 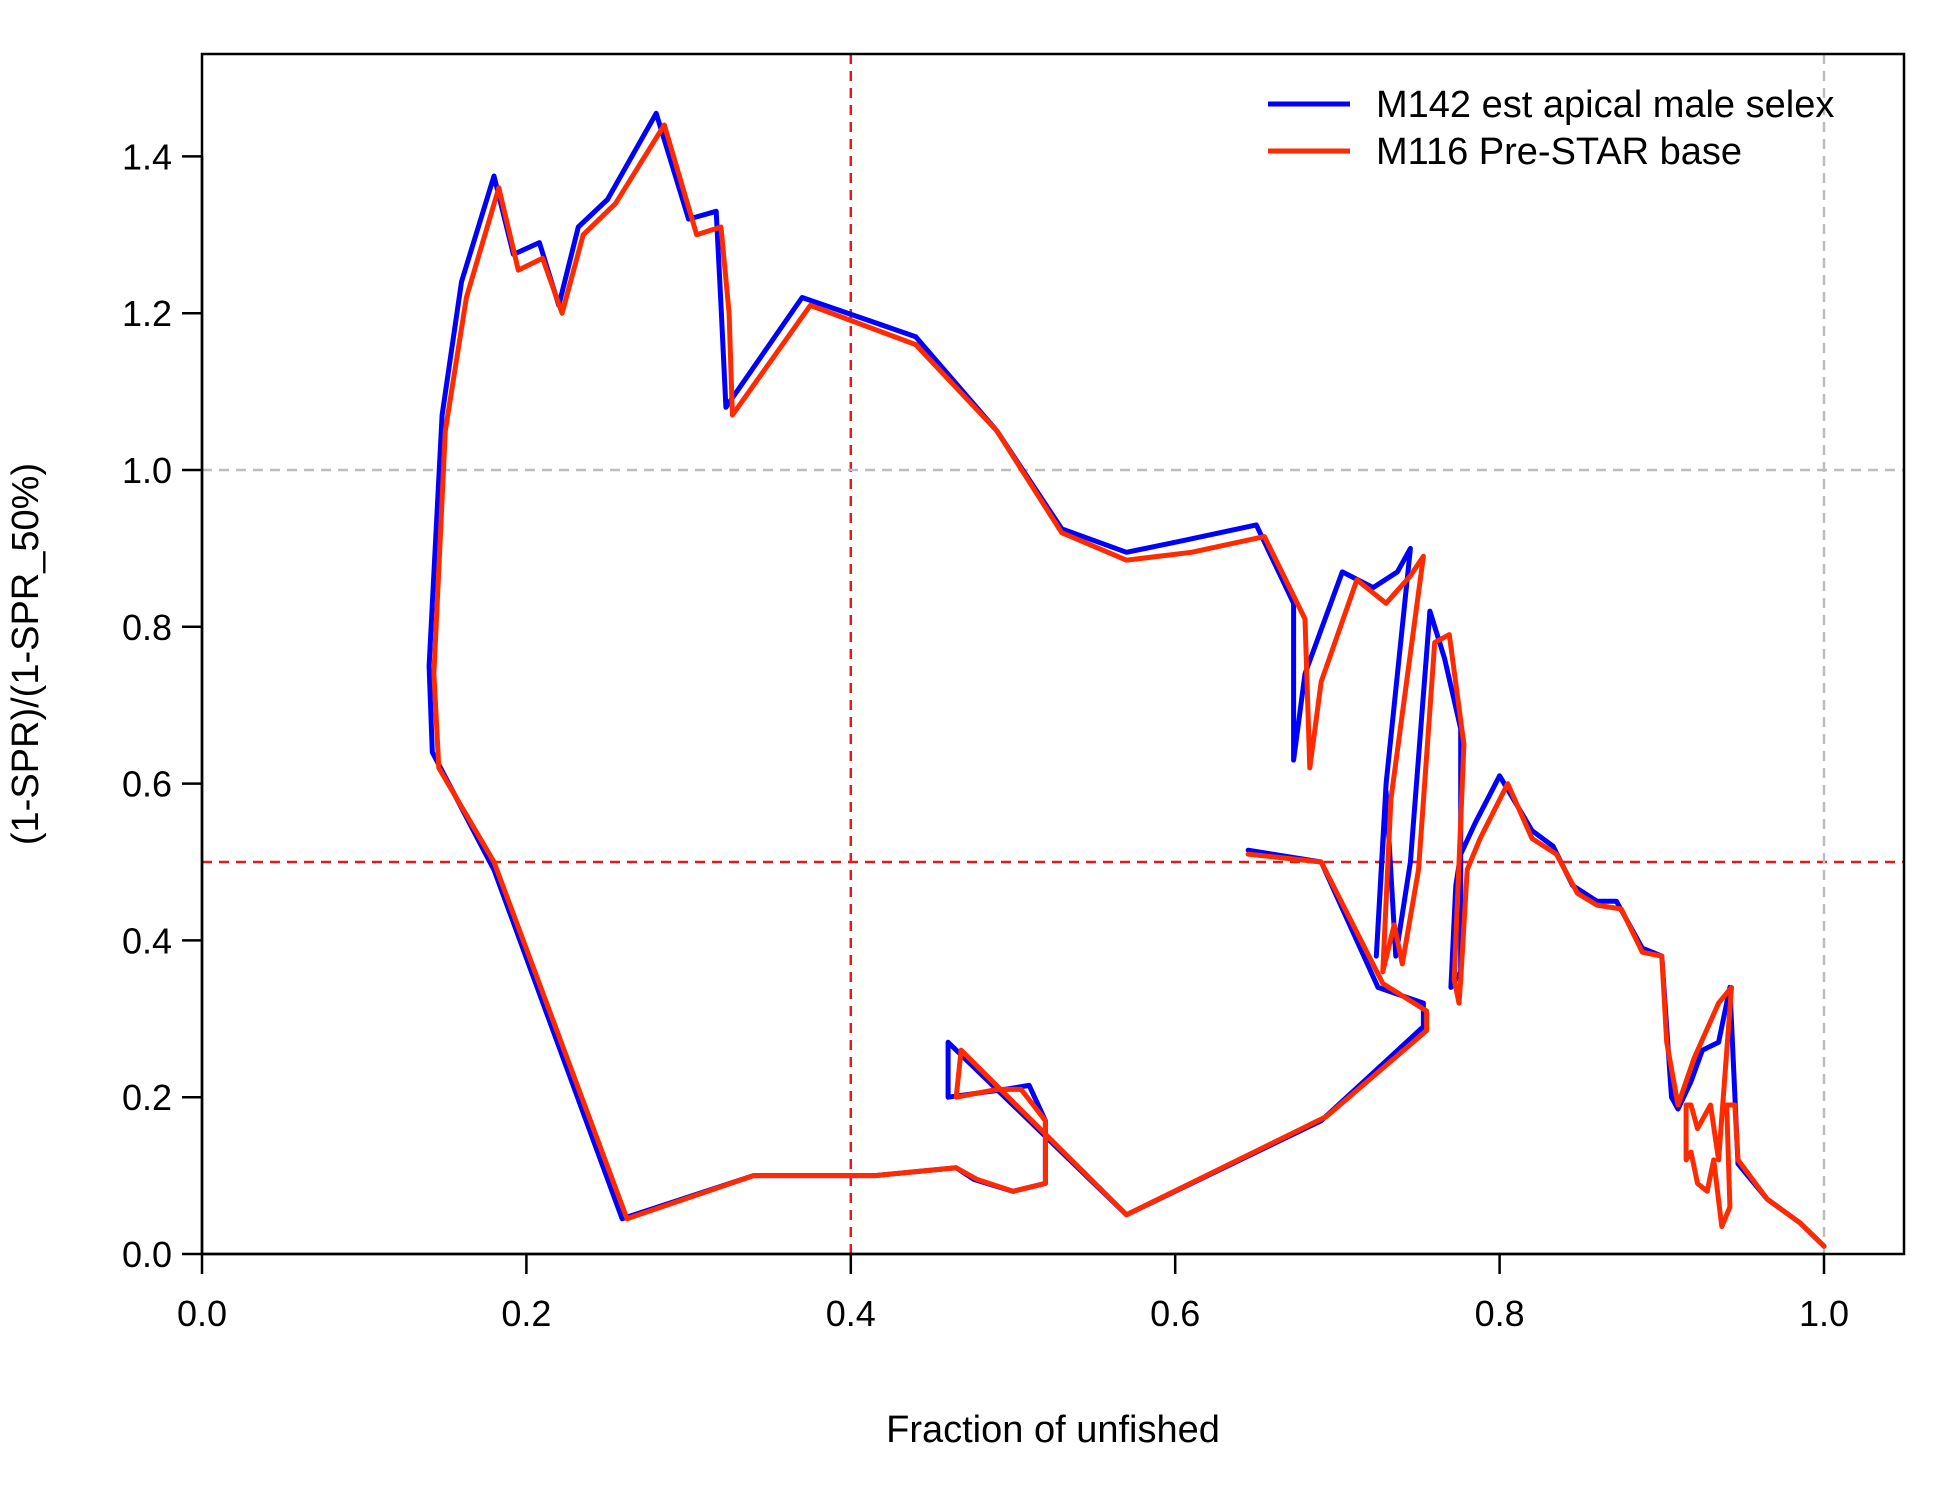 I want to click on x-tick-label: 0.0, so click(x=202, y=1313).